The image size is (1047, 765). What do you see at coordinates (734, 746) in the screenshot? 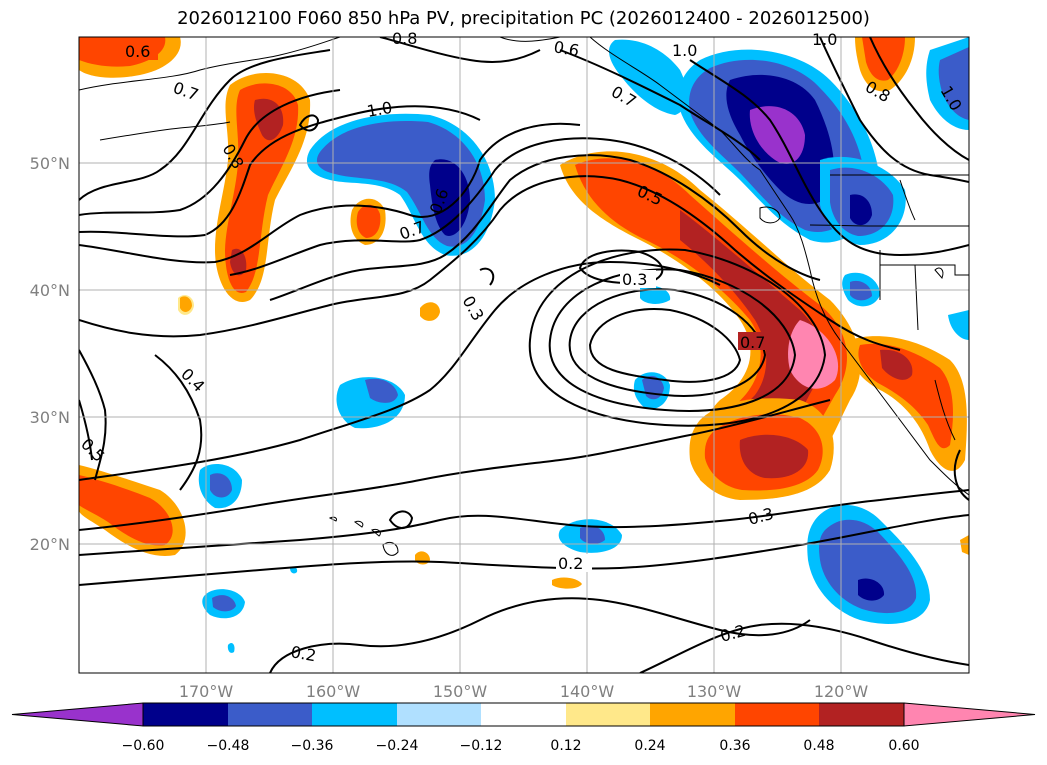
I see `colorbar-tick-label: 0.36` at bounding box center [734, 746].